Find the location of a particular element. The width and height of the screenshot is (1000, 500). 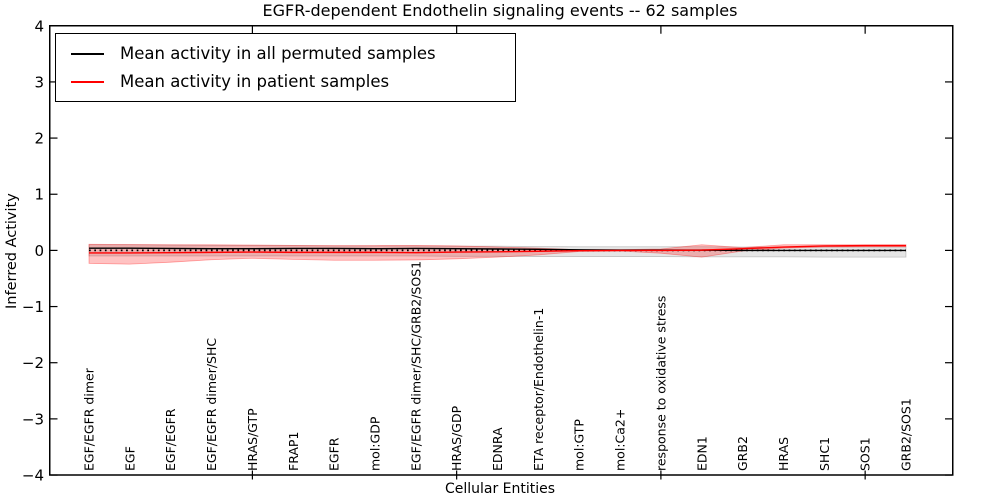

y-tick-label: 1 is located at coordinates (39, 195).